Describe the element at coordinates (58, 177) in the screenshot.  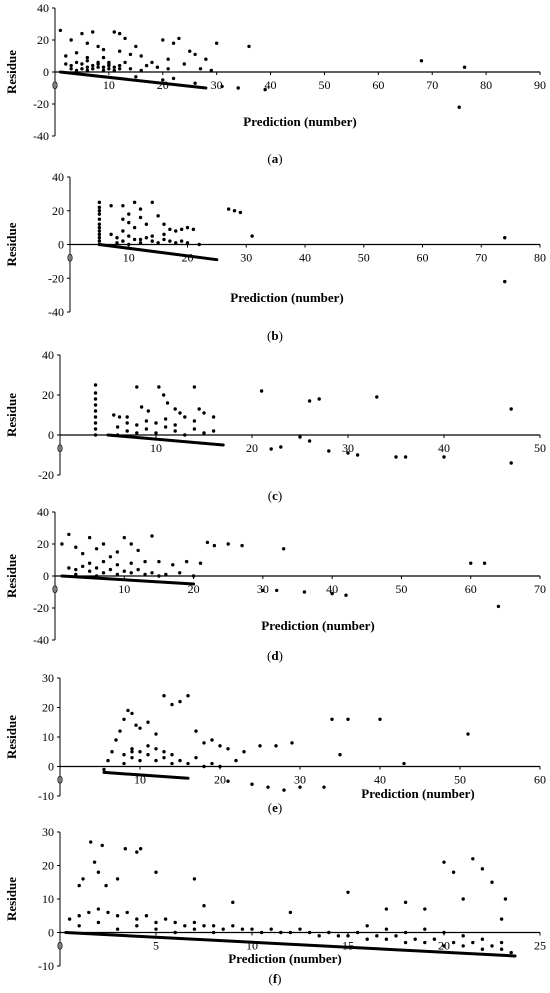
I see `y-tick-label: 40` at that location.